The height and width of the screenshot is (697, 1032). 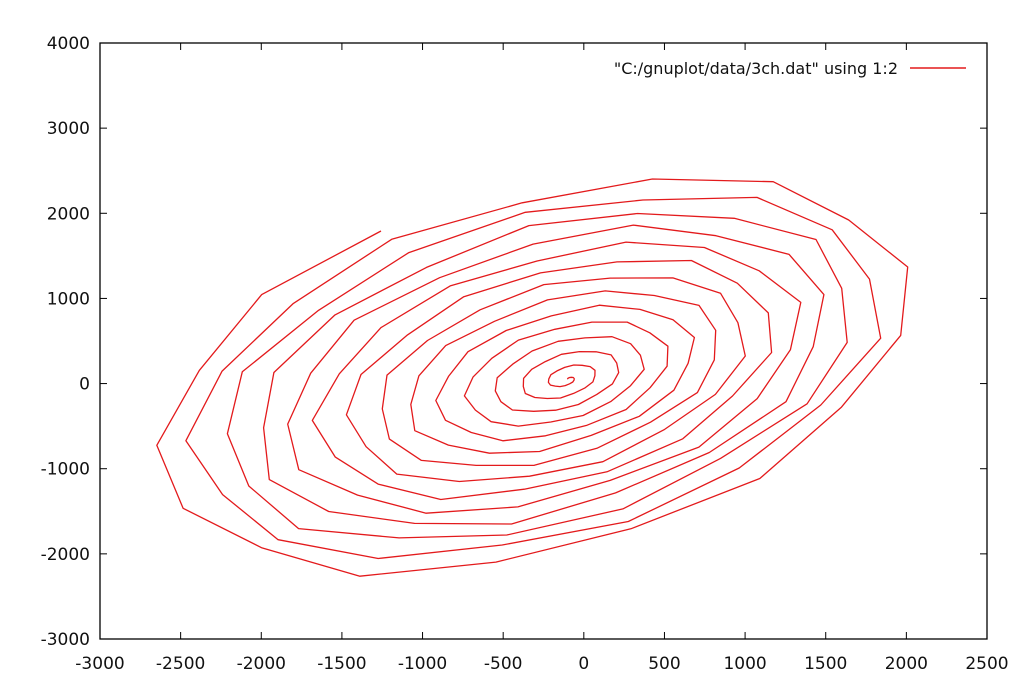 What do you see at coordinates (906, 664) in the screenshot?
I see `x-tick-label: 2000` at bounding box center [906, 664].